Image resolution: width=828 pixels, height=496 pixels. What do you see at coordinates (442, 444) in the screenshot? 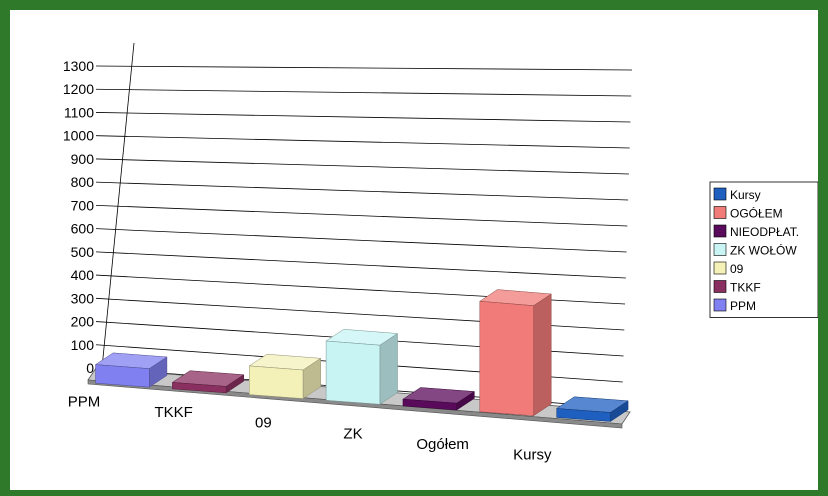
I see `x-category-label: Ogółem` at bounding box center [442, 444].